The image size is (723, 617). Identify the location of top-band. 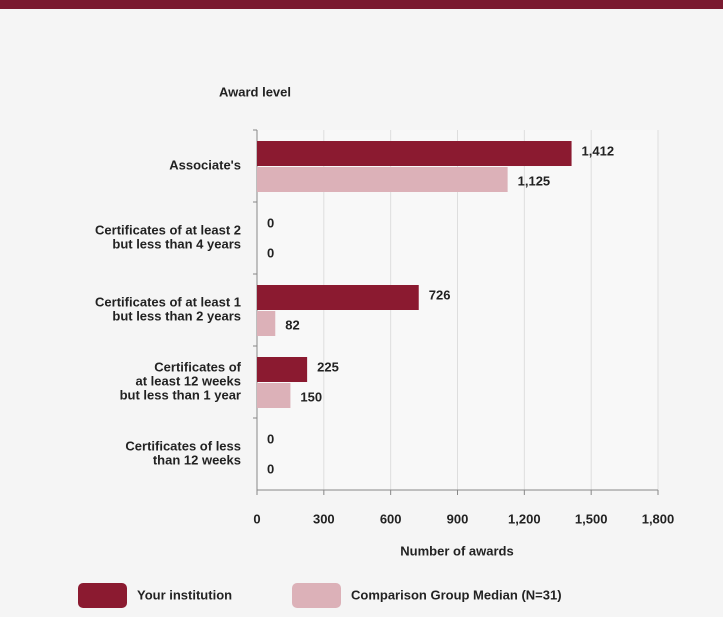
(361, 4).